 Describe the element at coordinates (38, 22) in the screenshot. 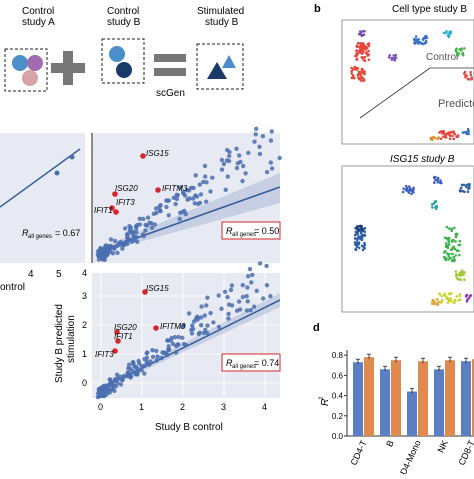

I see `box-a-label-line2: study A` at that location.